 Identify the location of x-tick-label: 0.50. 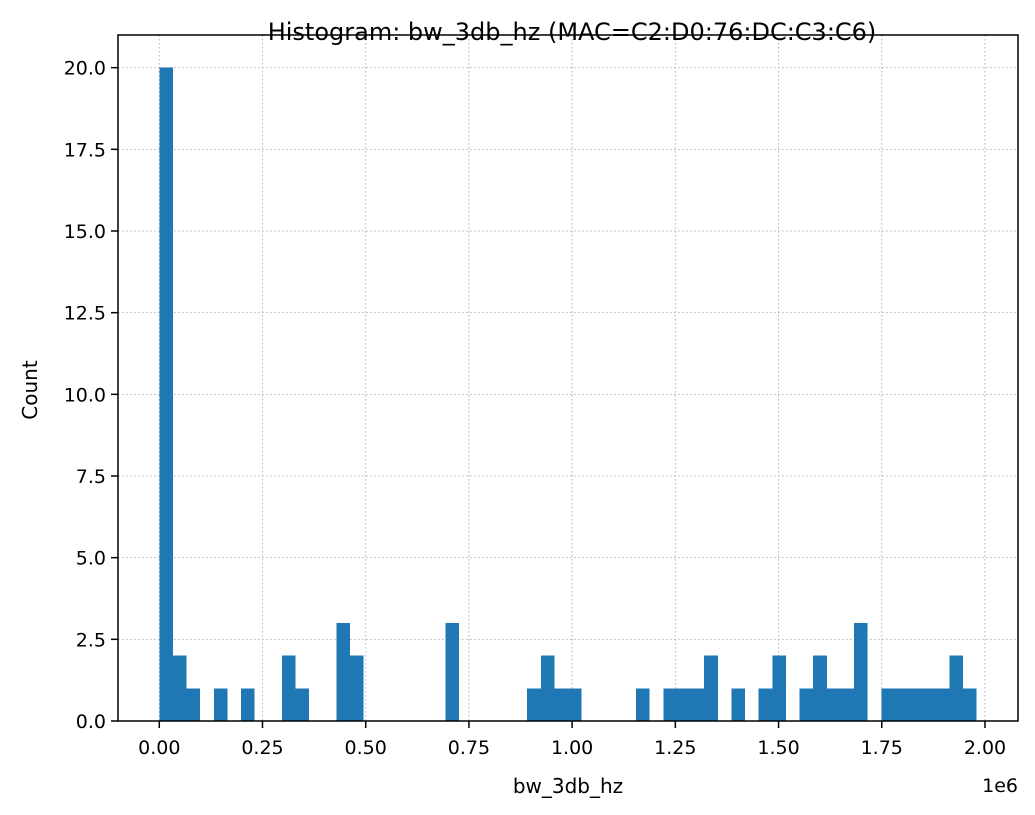
(366, 748).